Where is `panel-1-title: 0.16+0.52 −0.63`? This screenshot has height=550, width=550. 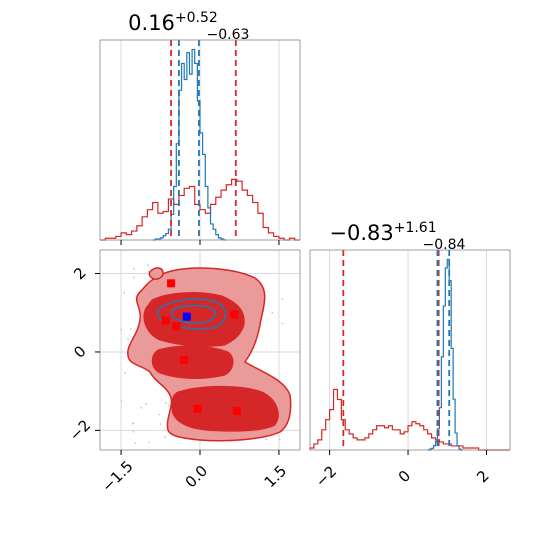 panel-1-title: 0.16+0.52 −0.63 is located at coordinates (188, 26).